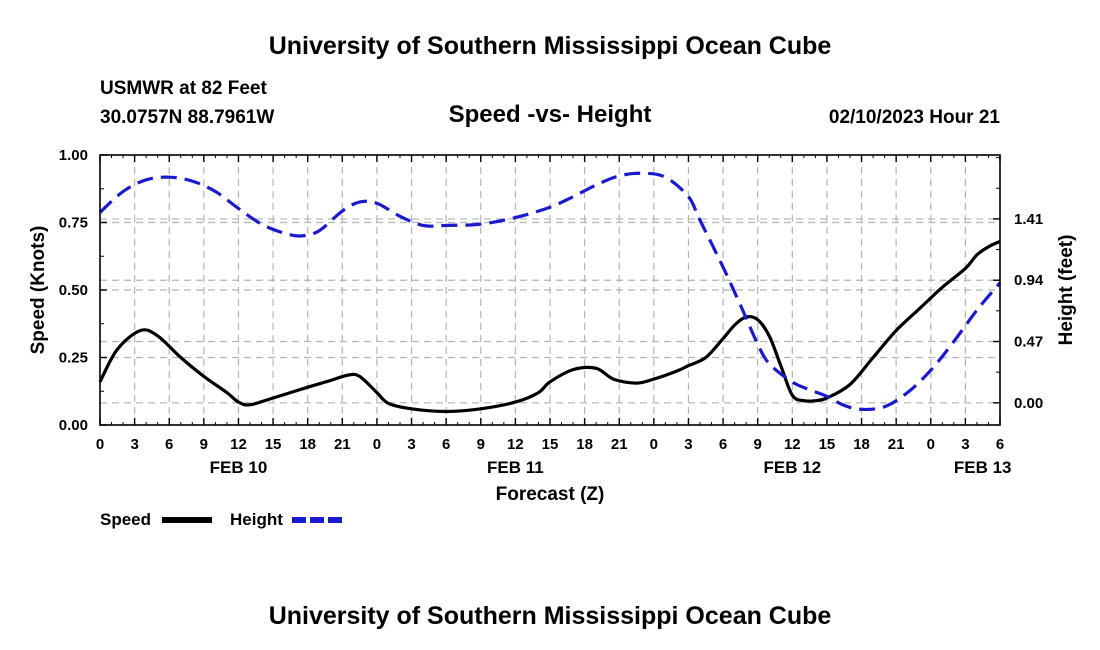  What do you see at coordinates (73, 290) in the screenshot?
I see `y-tick-label: 0.50` at bounding box center [73, 290].